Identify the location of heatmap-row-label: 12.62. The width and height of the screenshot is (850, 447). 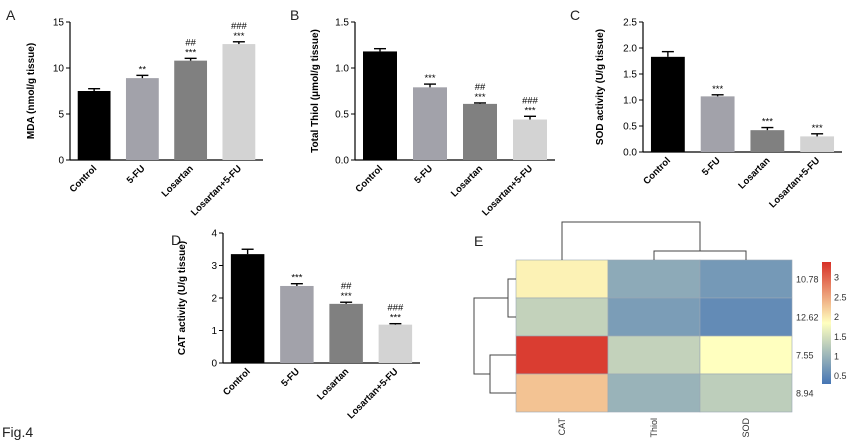
(807, 318).